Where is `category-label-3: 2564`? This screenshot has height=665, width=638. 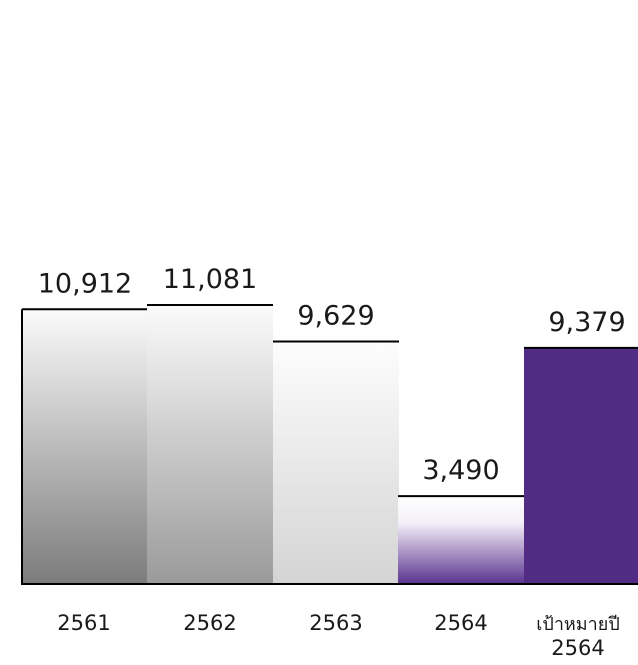
category-label-3: 2564 is located at coordinates (460, 623).